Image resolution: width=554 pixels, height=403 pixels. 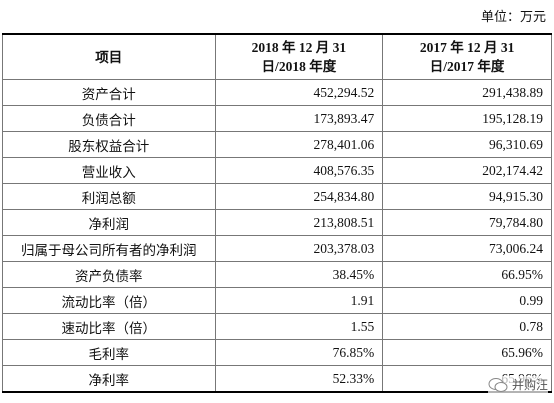 I want to click on row-label: 利润总额, so click(x=109, y=196).